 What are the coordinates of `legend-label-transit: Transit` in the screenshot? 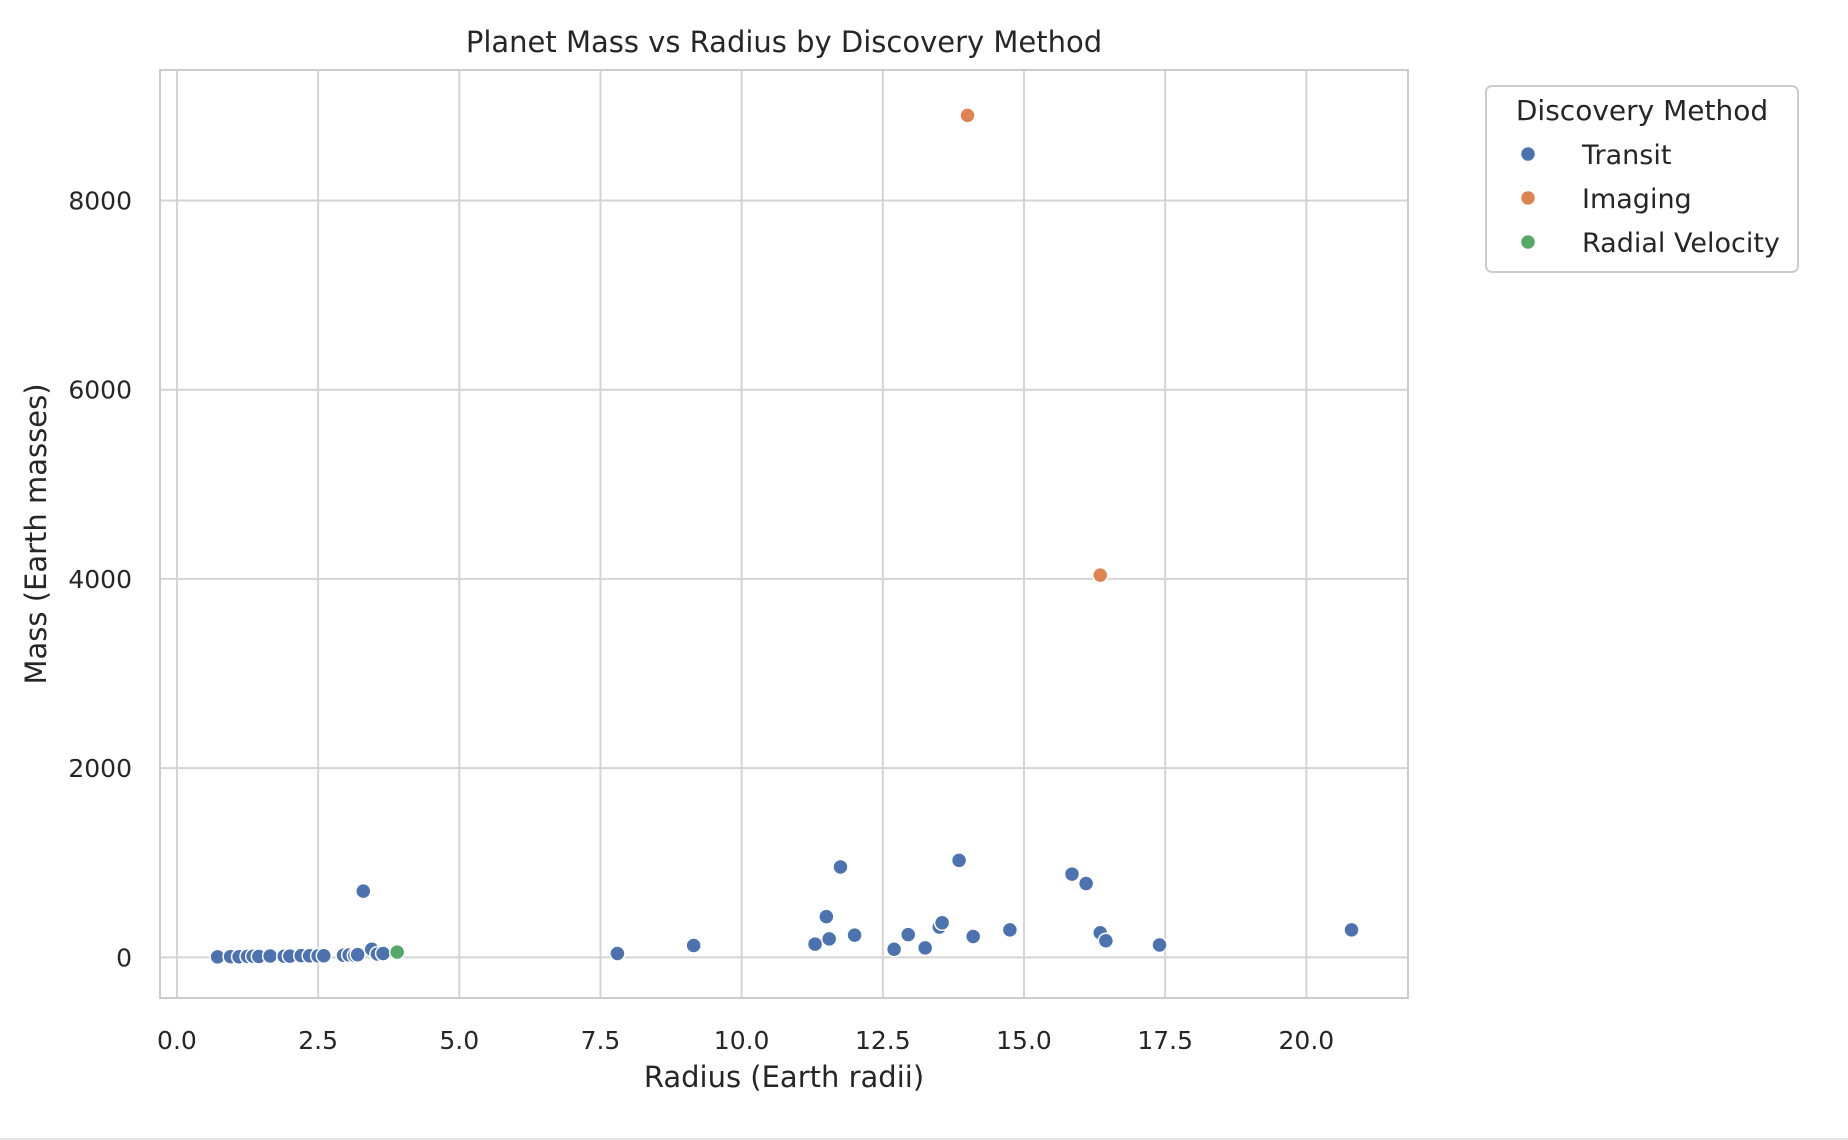 It's located at (1626, 155).